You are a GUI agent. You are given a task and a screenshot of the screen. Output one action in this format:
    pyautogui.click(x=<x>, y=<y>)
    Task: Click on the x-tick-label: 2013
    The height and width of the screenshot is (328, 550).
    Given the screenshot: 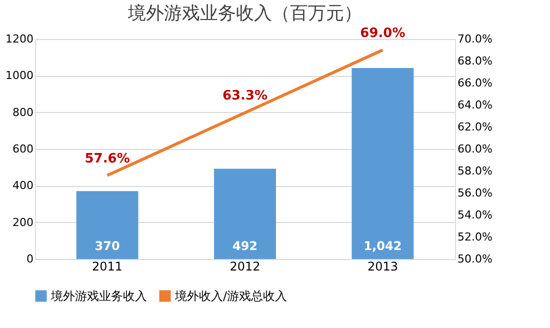 What is the action you would take?
    pyautogui.click(x=382, y=267)
    